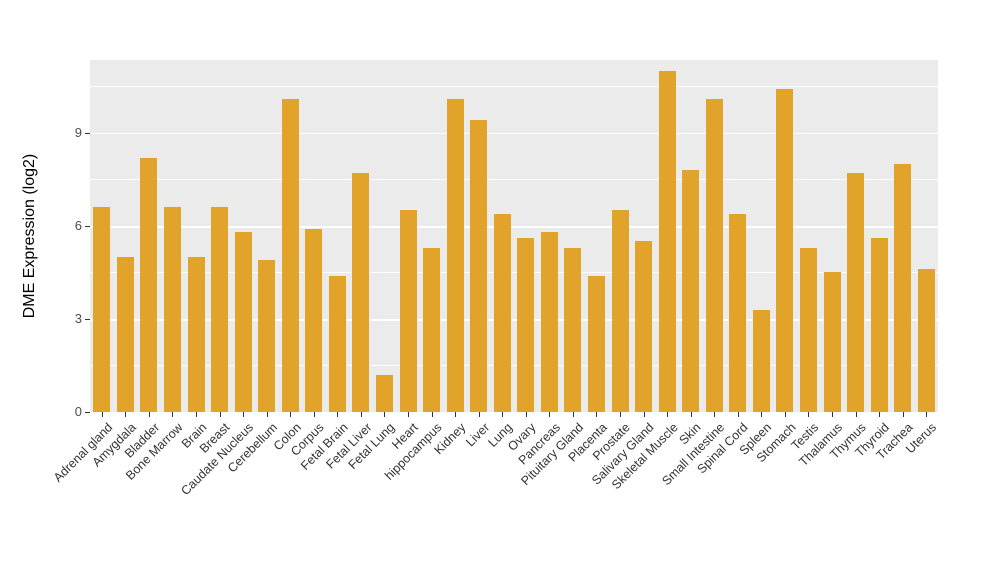  What do you see at coordinates (78, 225) in the screenshot?
I see `y-tick-label: 6` at bounding box center [78, 225].